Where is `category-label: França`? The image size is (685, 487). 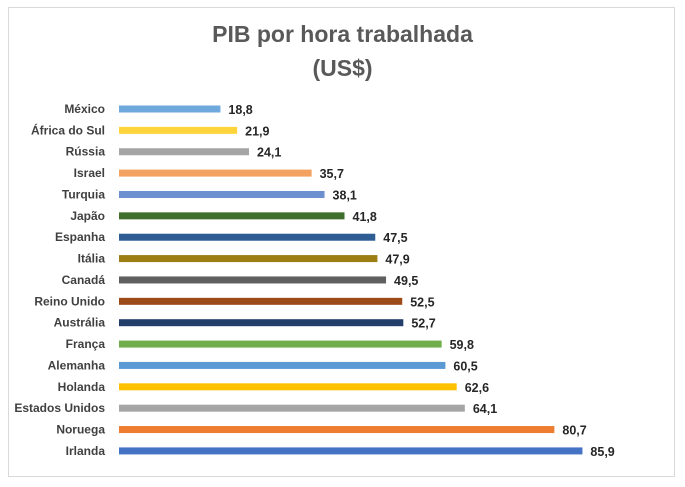 category-label: França is located at coordinates (86, 344).